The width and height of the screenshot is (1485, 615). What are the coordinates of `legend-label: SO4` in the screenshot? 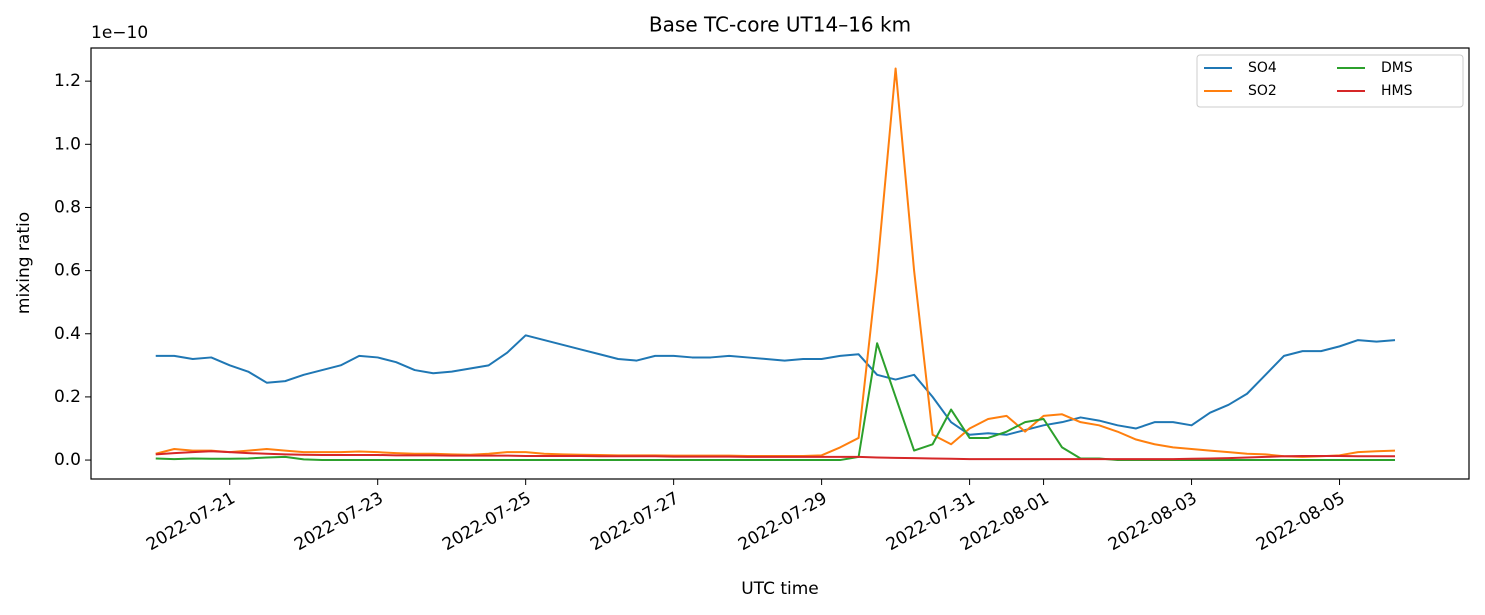 It's located at (1262, 68).